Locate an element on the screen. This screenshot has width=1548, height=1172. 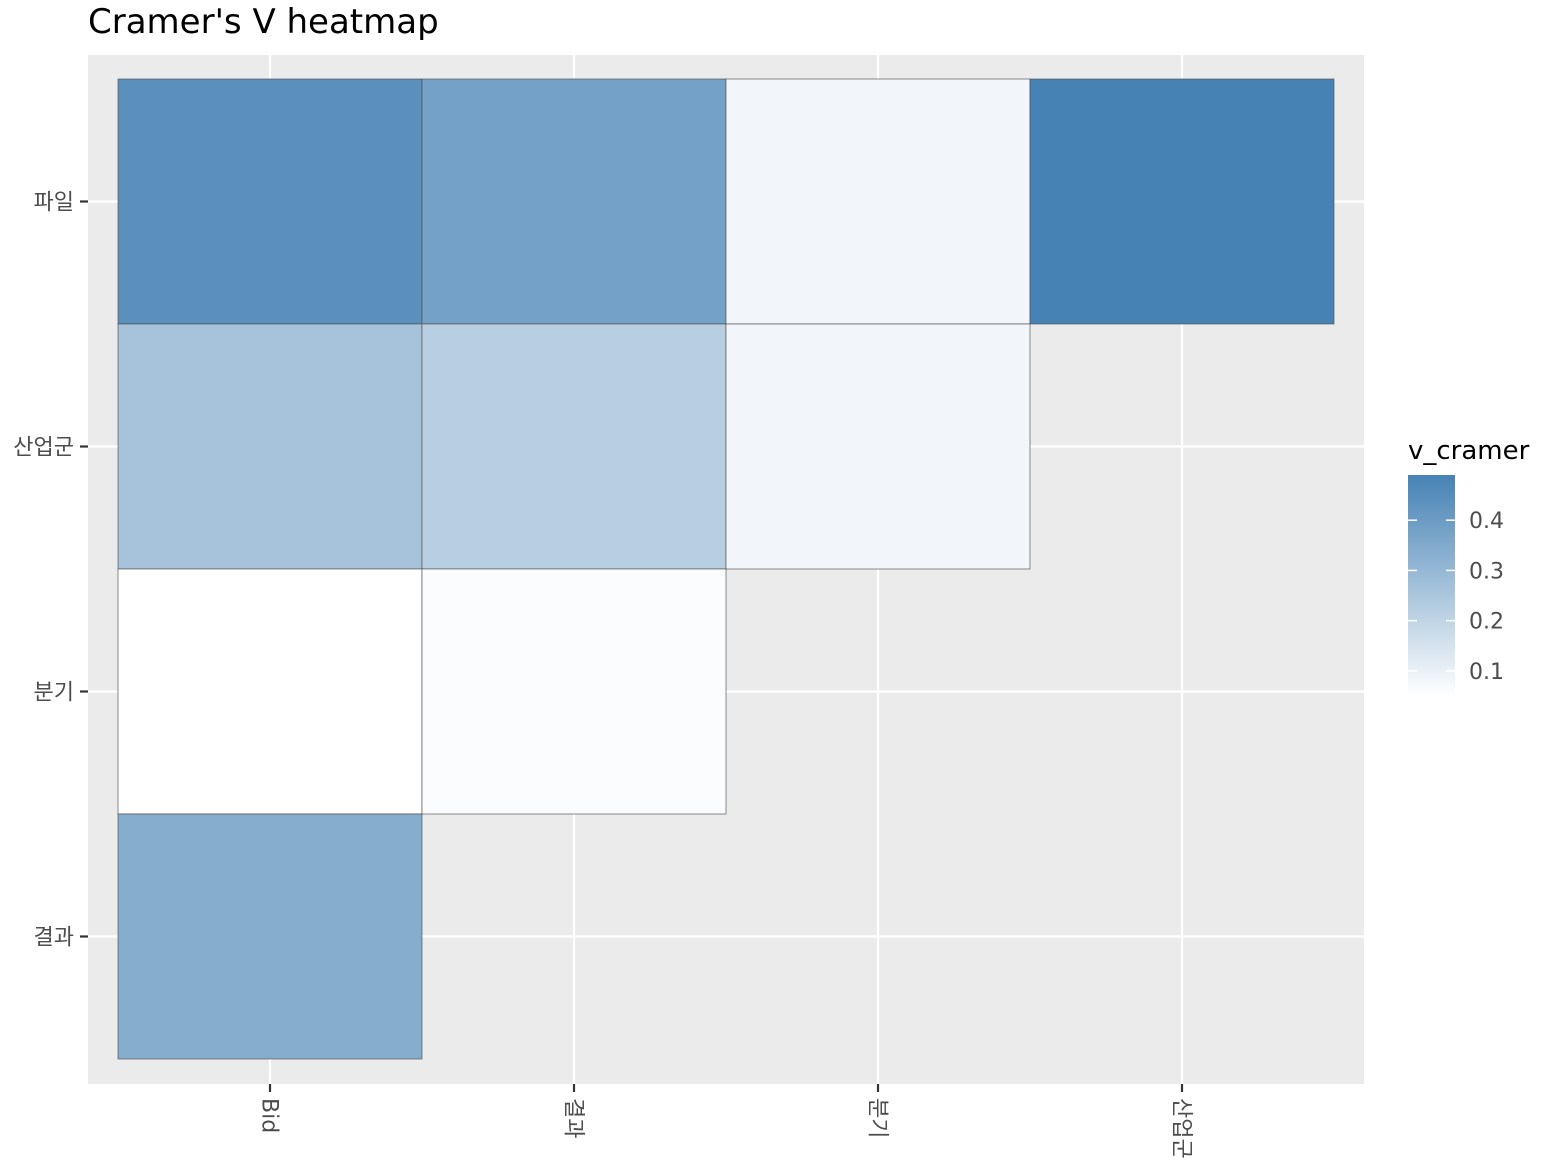
x-tick-label: 분기 is located at coordinates (876, 1118).